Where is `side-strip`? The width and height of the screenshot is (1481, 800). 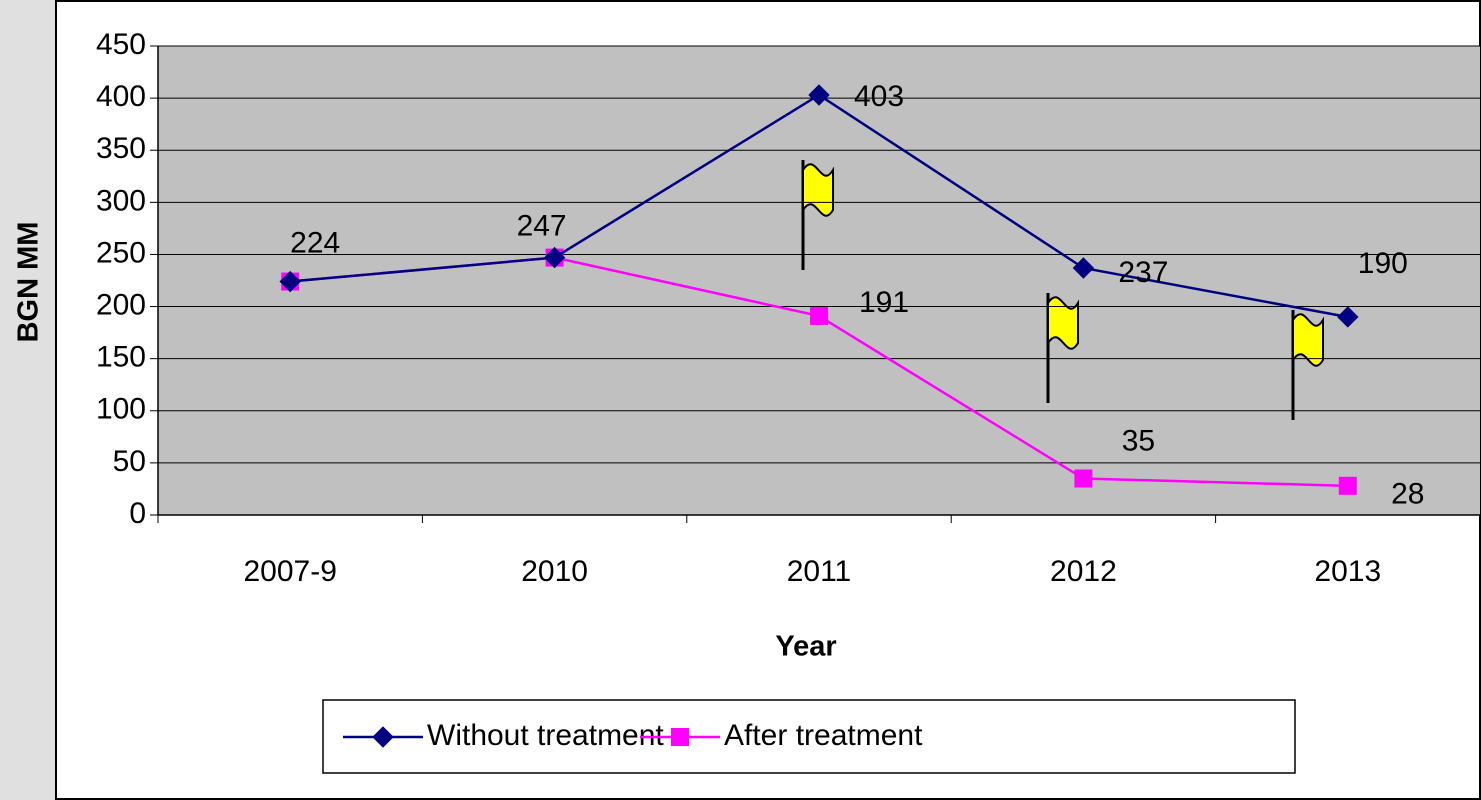
side-strip is located at coordinates (28, 400).